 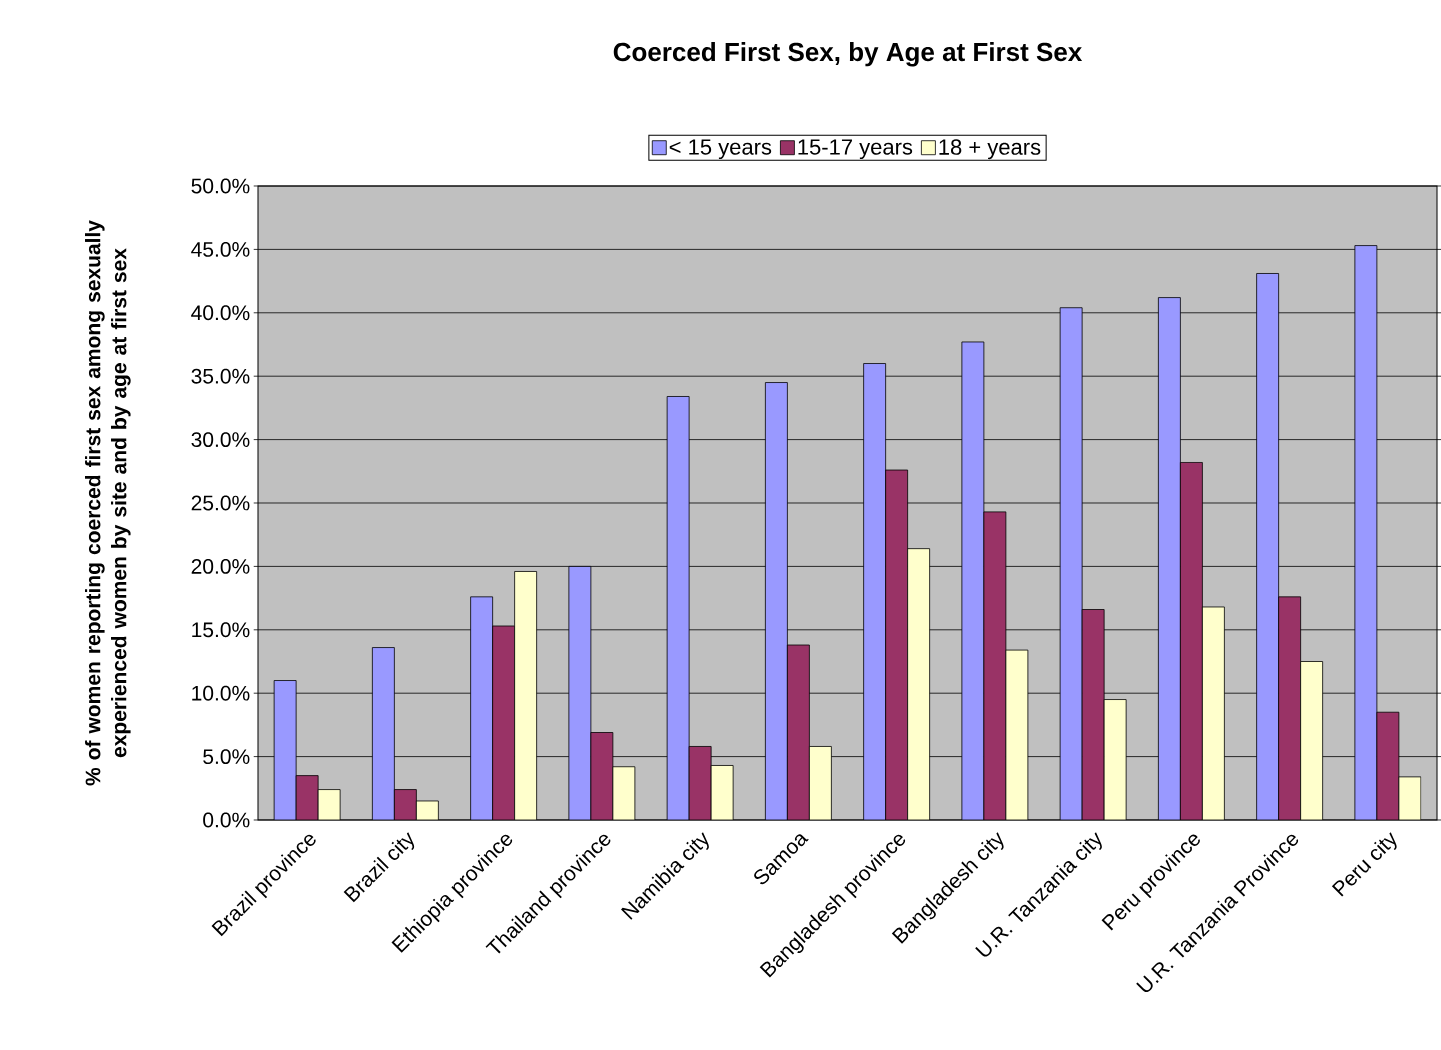 What do you see at coordinates (220, 186) in the screenshot?
I see `y-tick-label: 50.0%` at bounding box center [220, 186].